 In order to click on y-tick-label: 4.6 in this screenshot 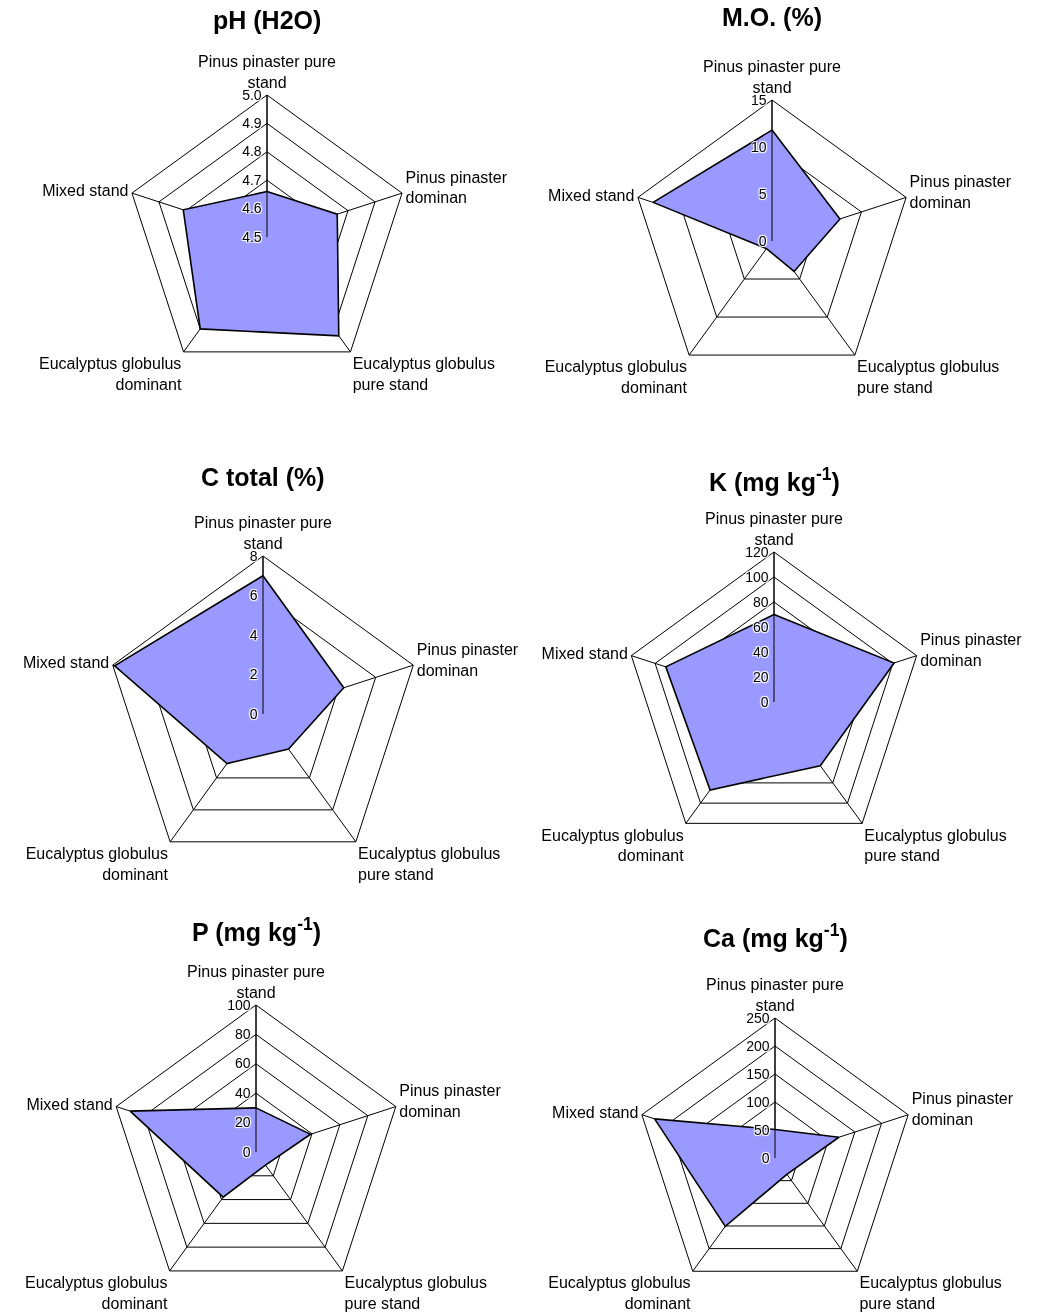, I will do `click(252, 208)`.